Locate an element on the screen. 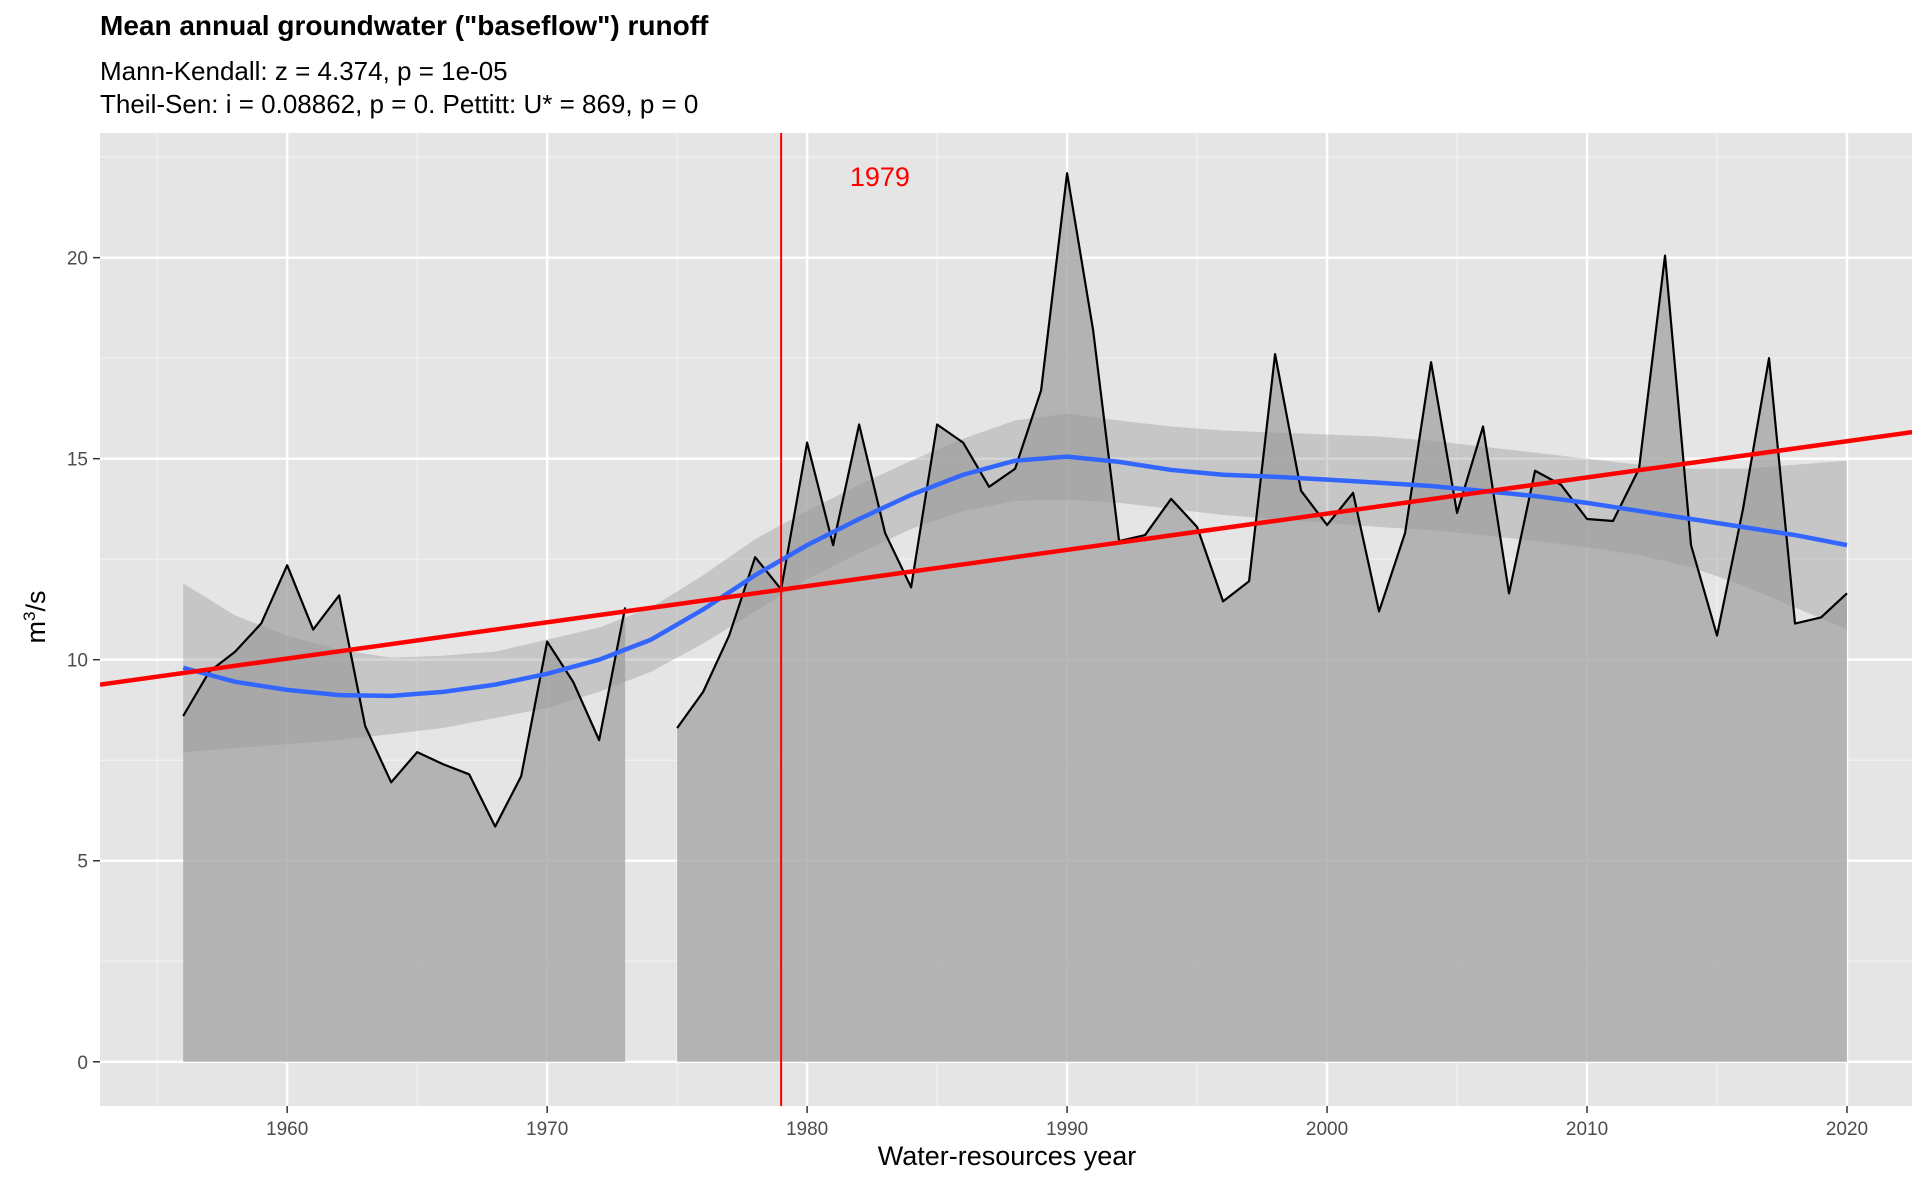  x-tick-label: 1970 is located at coordinates (547, 1129).